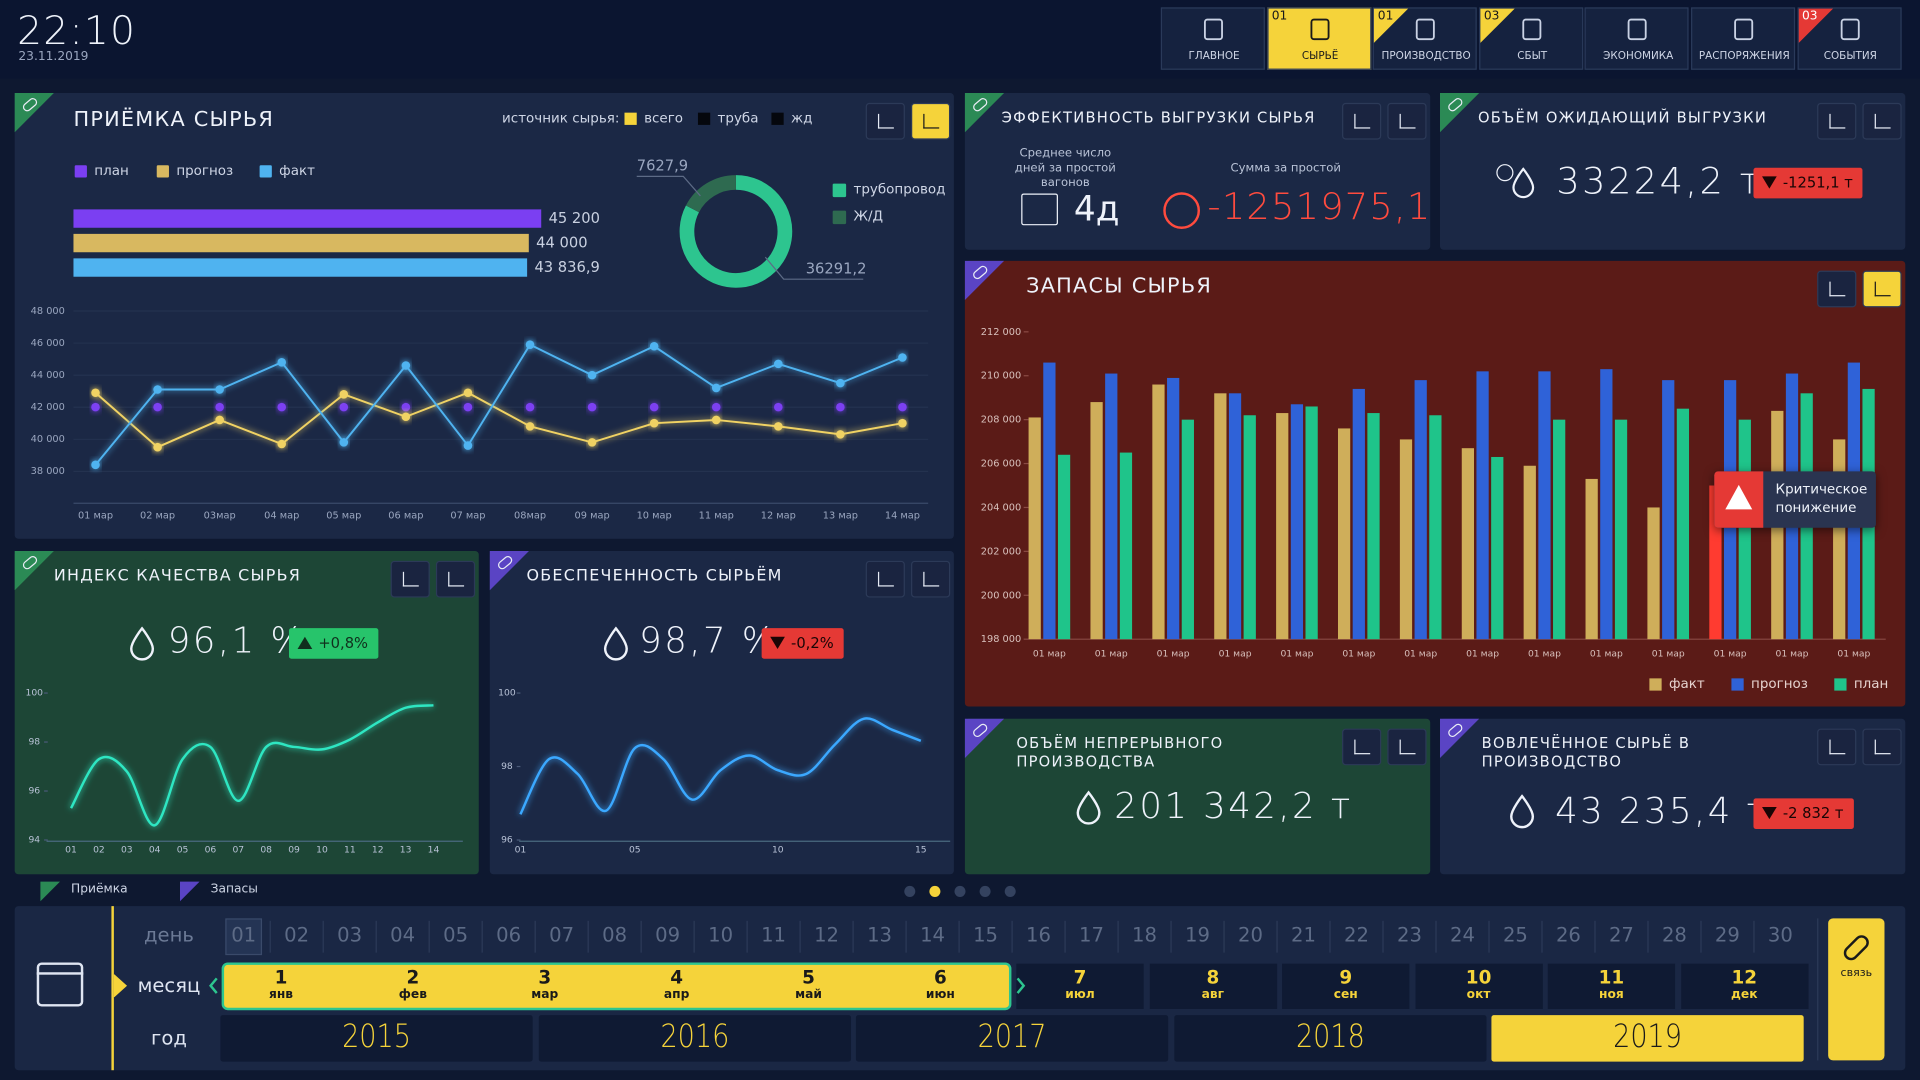  What do you see at coordinates (933, 935) in the screenshot?
I see `day: 14` at bounding box center [933, 935].